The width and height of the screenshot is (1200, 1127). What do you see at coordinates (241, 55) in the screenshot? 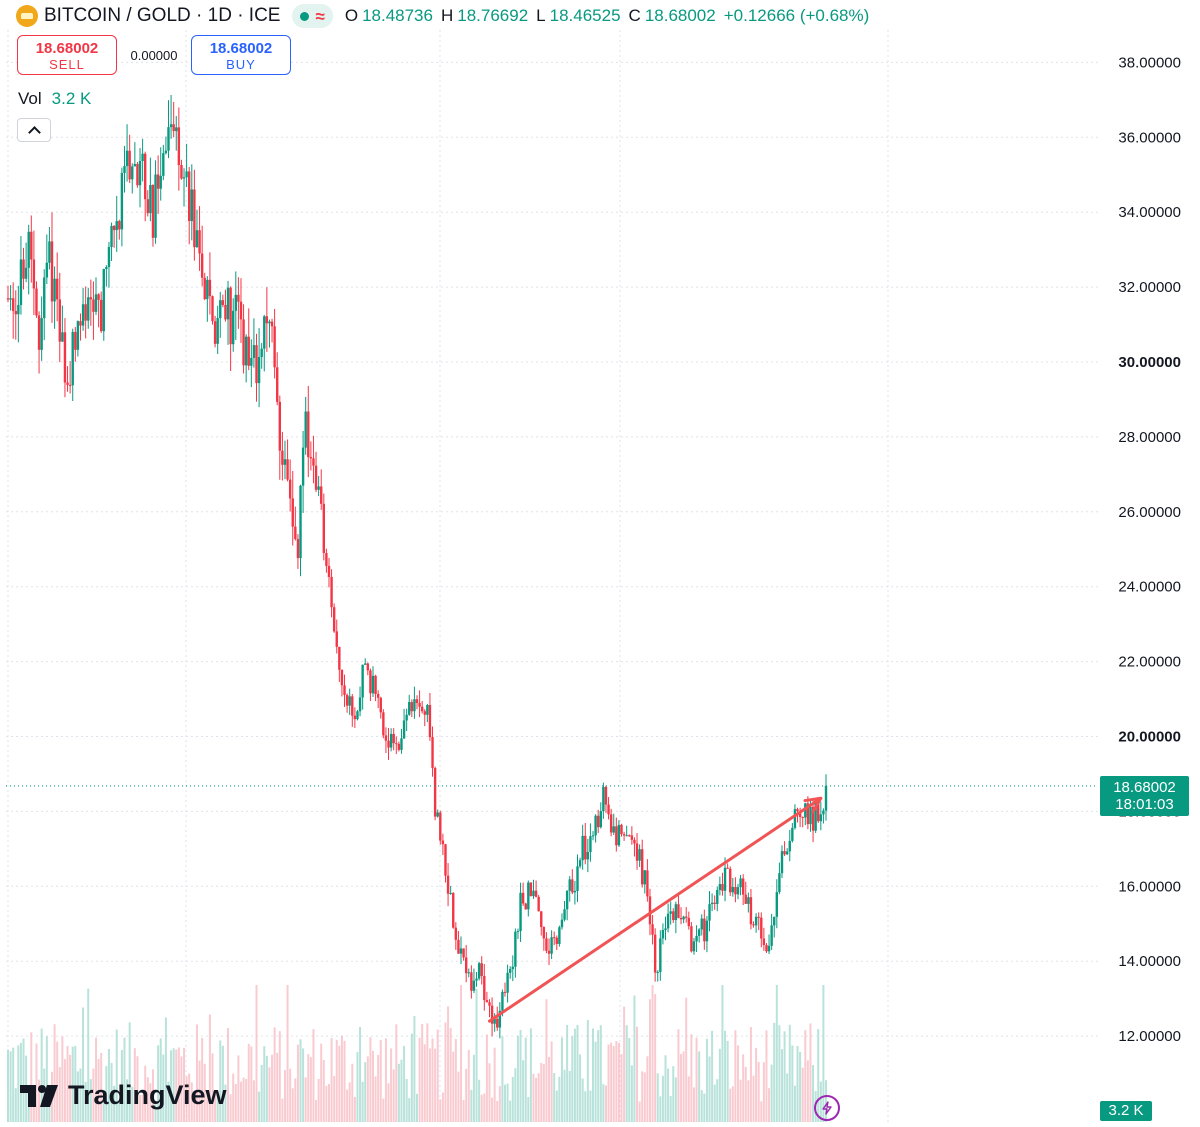
I see `buy-button: 18.68002 BUY` at bounding box center [241, 55].